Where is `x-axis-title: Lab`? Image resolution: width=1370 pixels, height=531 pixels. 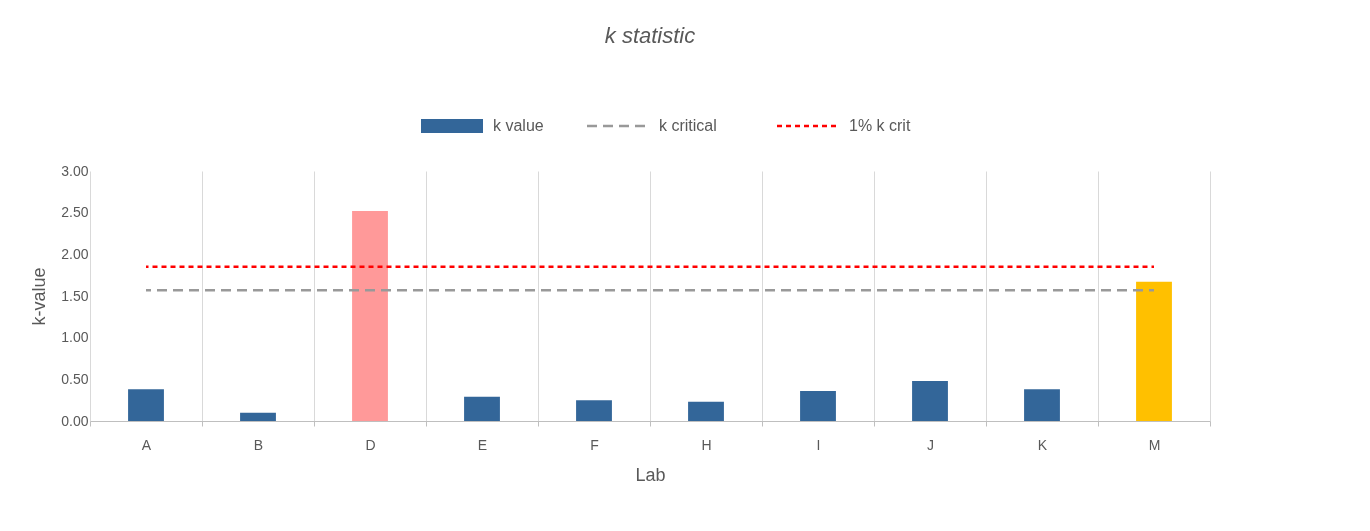
x-axis-title: Lab is located at coordinates (650, 474).